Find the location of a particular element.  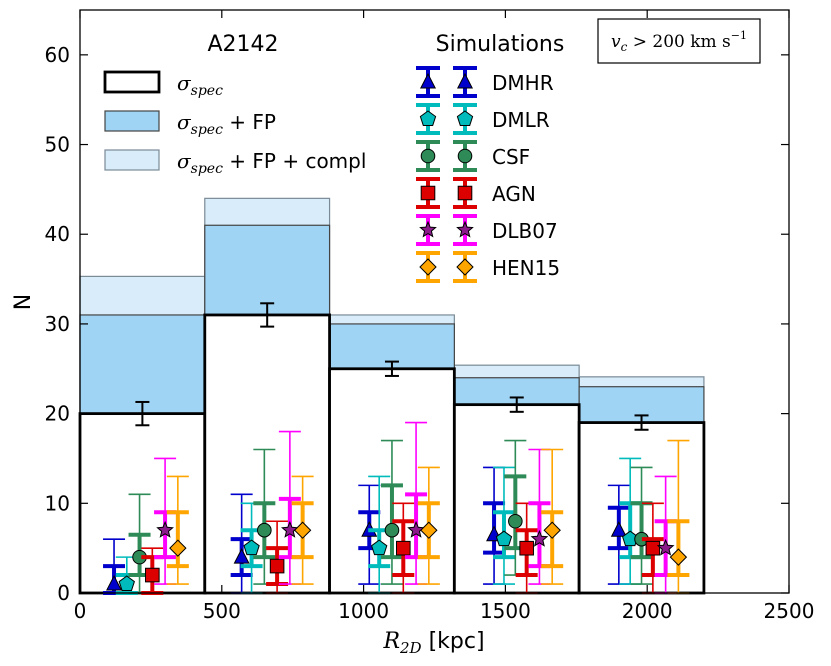

x-axis-label-symbol: R is located at coordinates (391, 641).